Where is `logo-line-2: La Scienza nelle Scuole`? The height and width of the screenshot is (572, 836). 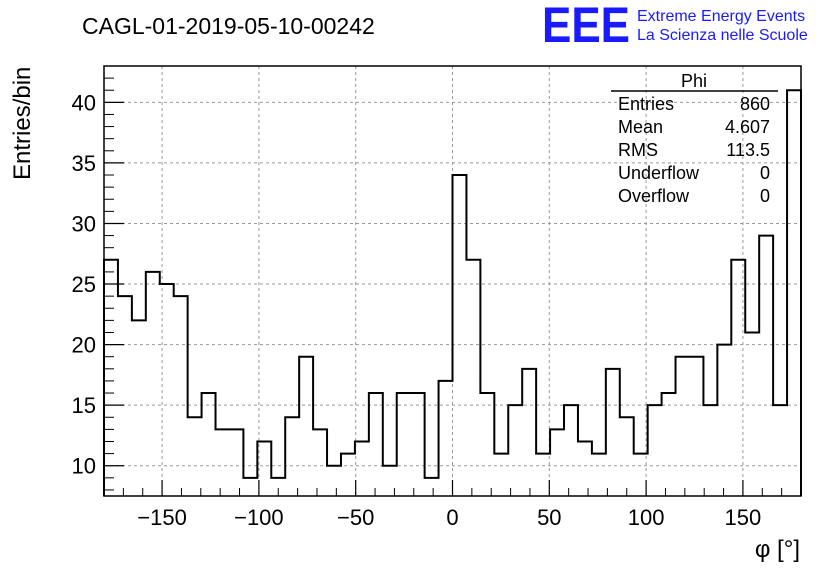
logo-line-2: La Scienza nelle Scuole is located at coordinates (722, 35).